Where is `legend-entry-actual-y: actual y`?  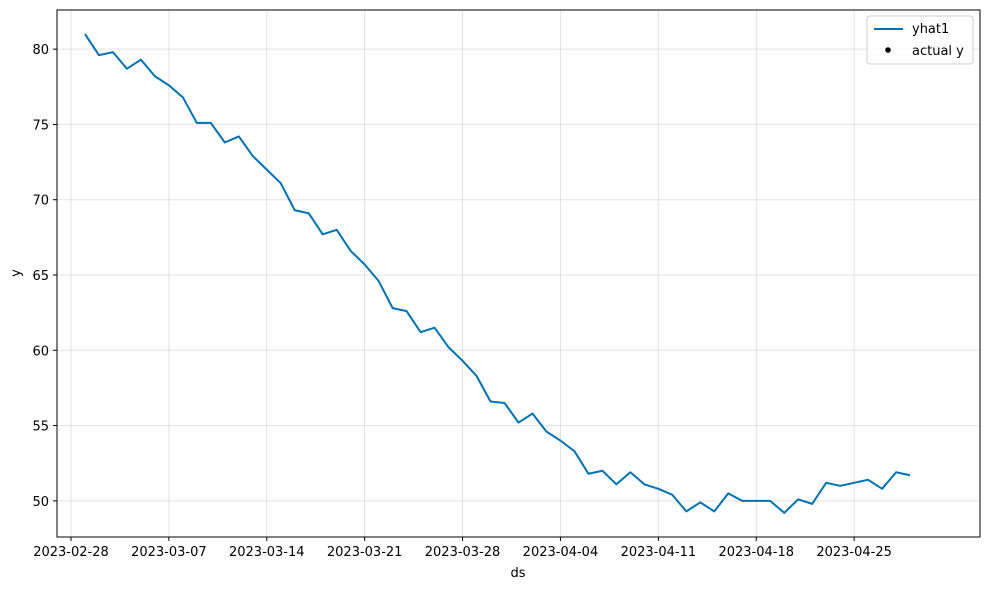 legend-entry-actual-y: actual y is located at coordinates (938, 51).